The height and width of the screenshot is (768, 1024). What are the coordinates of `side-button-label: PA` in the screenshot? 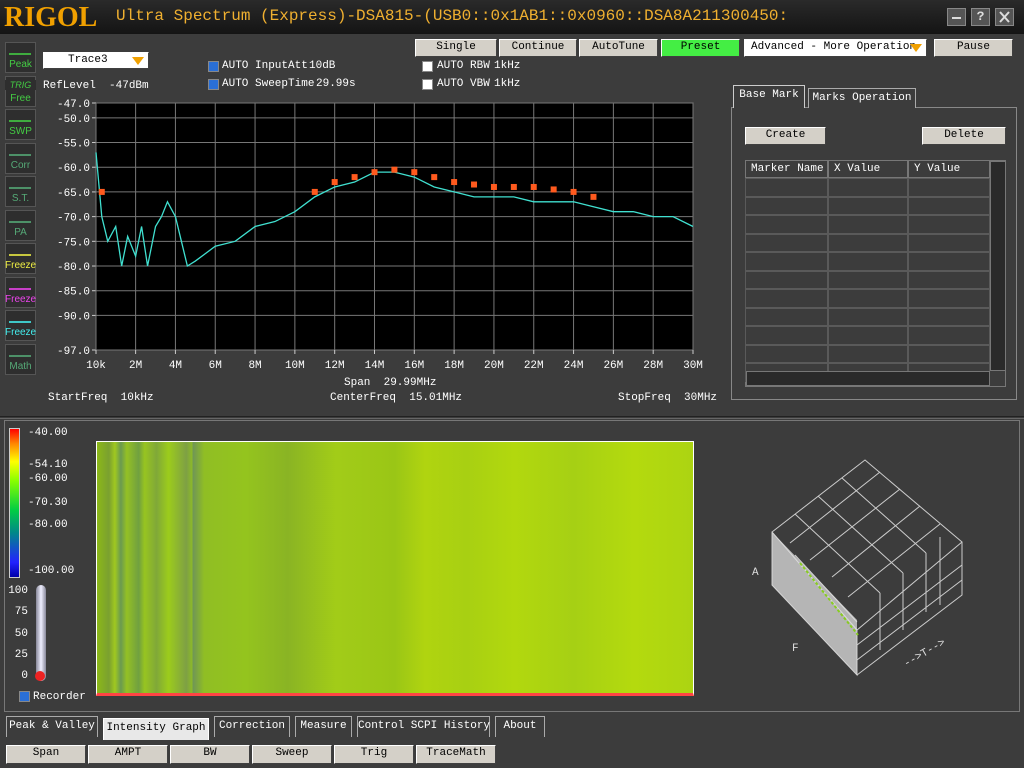 It's located at (20, 232).